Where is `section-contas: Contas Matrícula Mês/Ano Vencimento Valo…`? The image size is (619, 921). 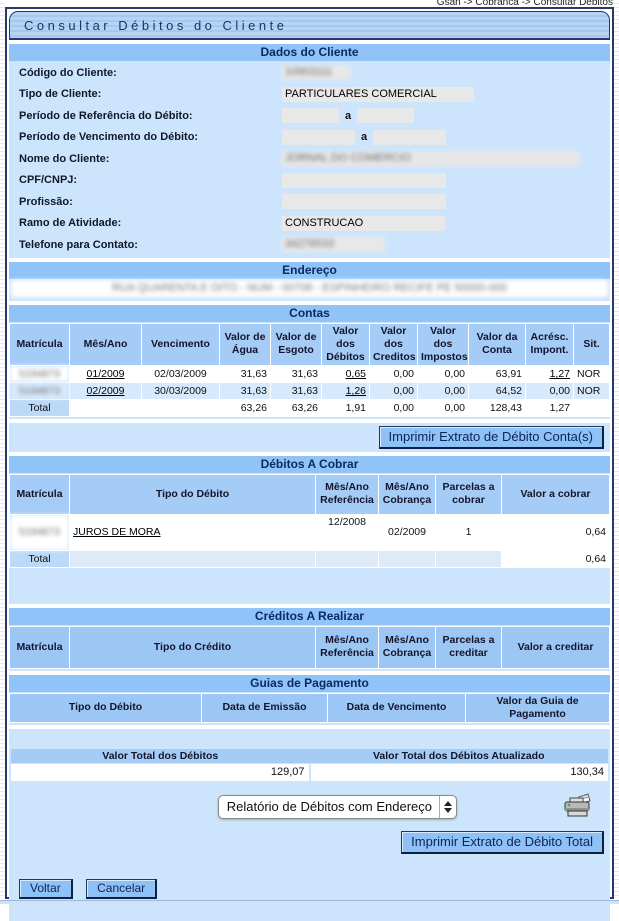 section-contas: Contas Matrícula Mês/Ano Vencimento Valo… is located at coordinates (309, 361).